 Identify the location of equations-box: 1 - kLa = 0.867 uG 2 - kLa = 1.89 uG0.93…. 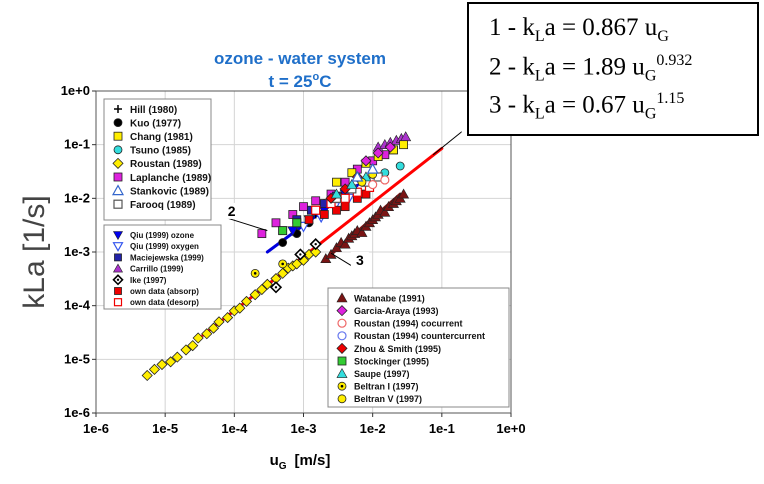
(613, 69).